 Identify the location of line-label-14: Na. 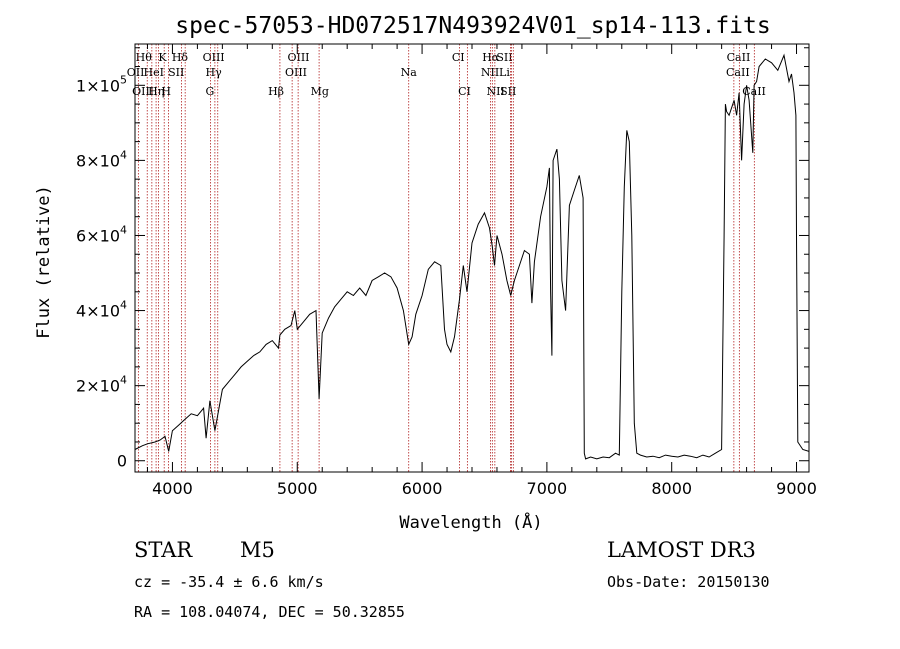
(409, 72).